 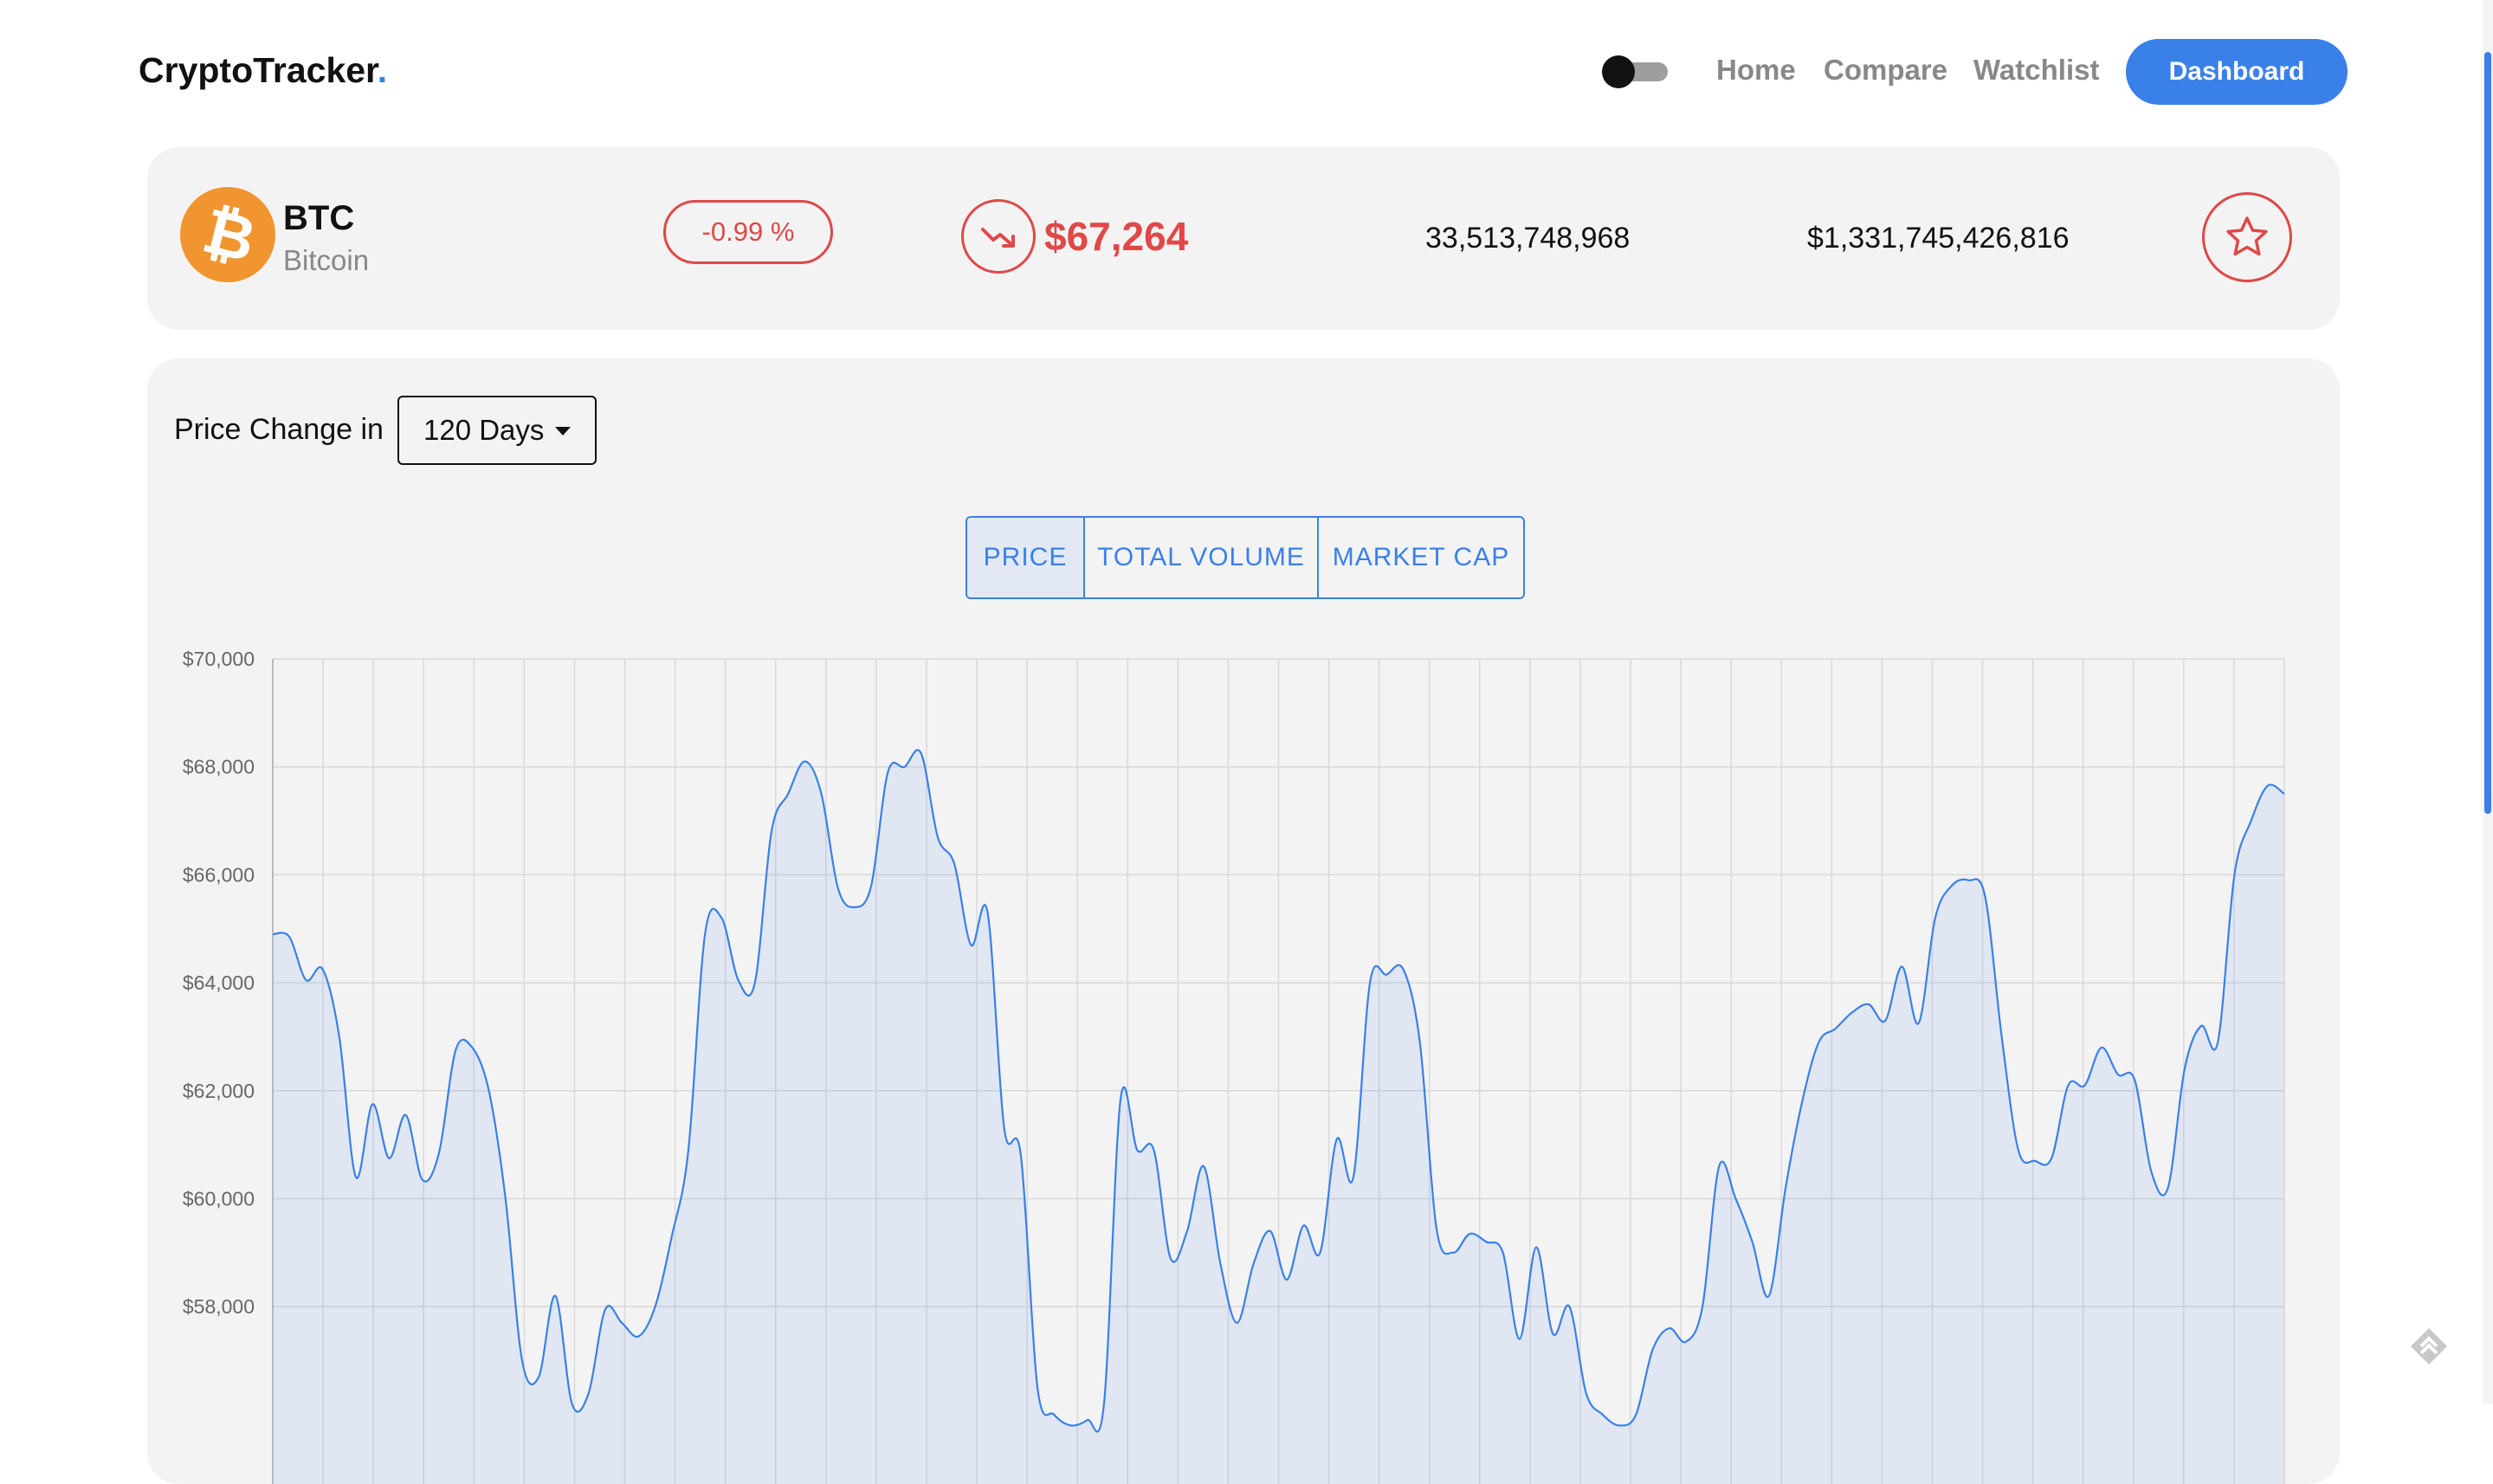 What do you see at coordinates (1756, 70) in the screenshot?
I see `nav-home-link: Home` at bounding box center [1756, 70].